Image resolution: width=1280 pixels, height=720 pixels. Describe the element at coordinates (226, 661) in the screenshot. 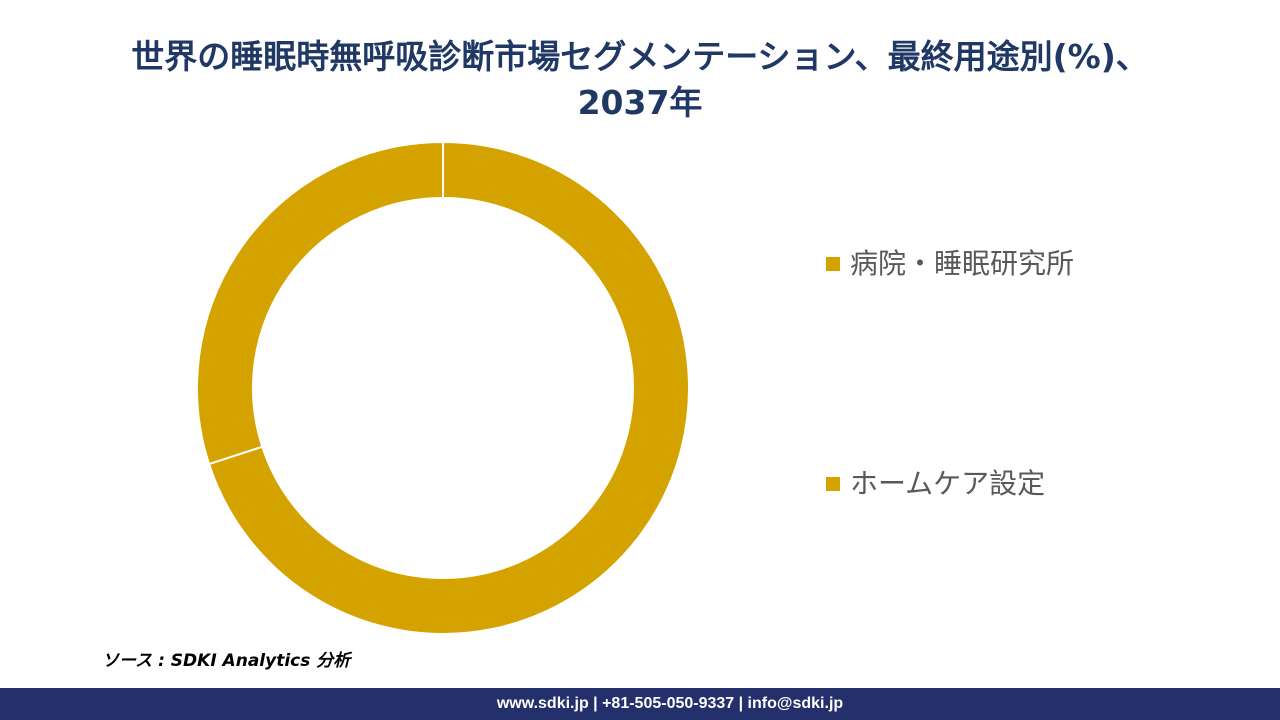

I see `source-note: ソース : SDKI Analytics 分析` at that location.